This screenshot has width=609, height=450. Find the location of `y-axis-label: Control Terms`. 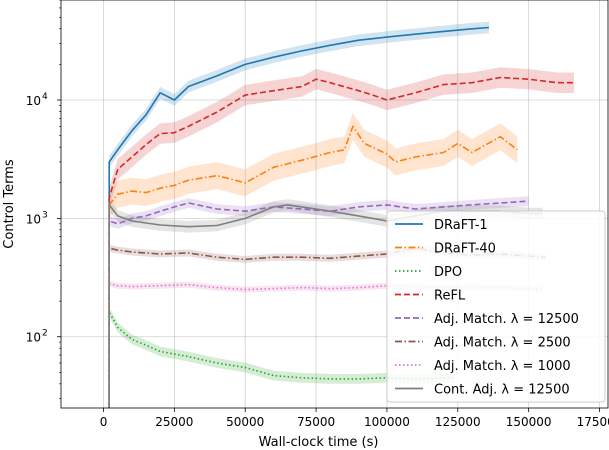

y-axis-label: Control Terms is located at coordinates (9, 204).